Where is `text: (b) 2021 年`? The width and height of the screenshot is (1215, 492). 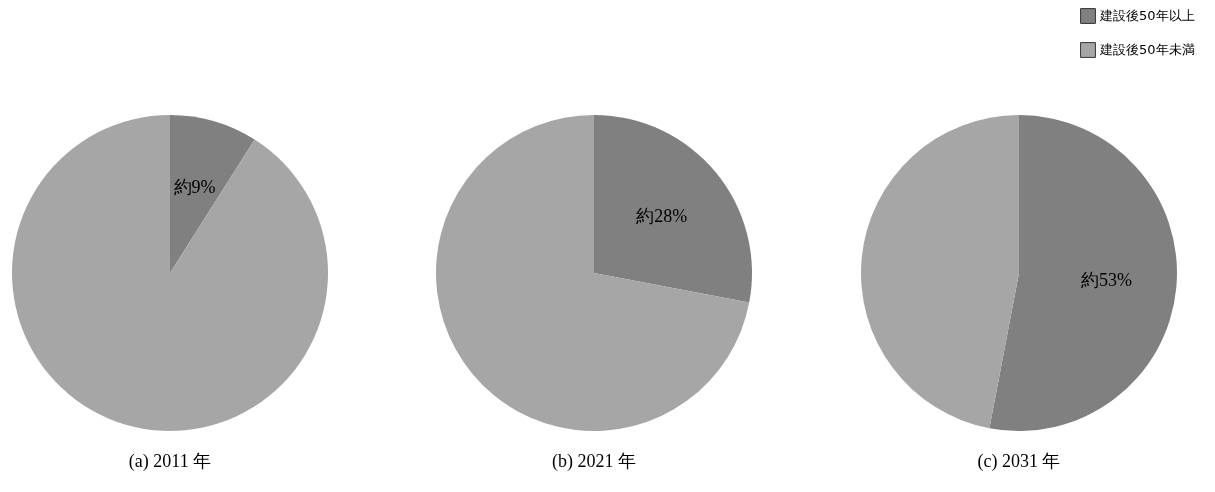
text: (b) 2021 年 is located at coordinates (594, 461).